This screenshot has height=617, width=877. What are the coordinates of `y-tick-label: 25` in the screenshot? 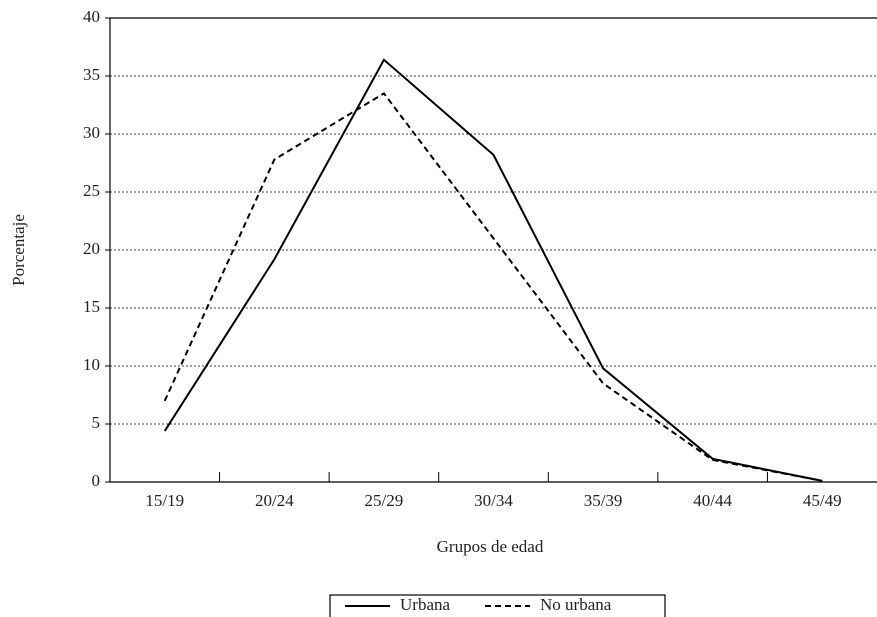 It's located at (91, 190).